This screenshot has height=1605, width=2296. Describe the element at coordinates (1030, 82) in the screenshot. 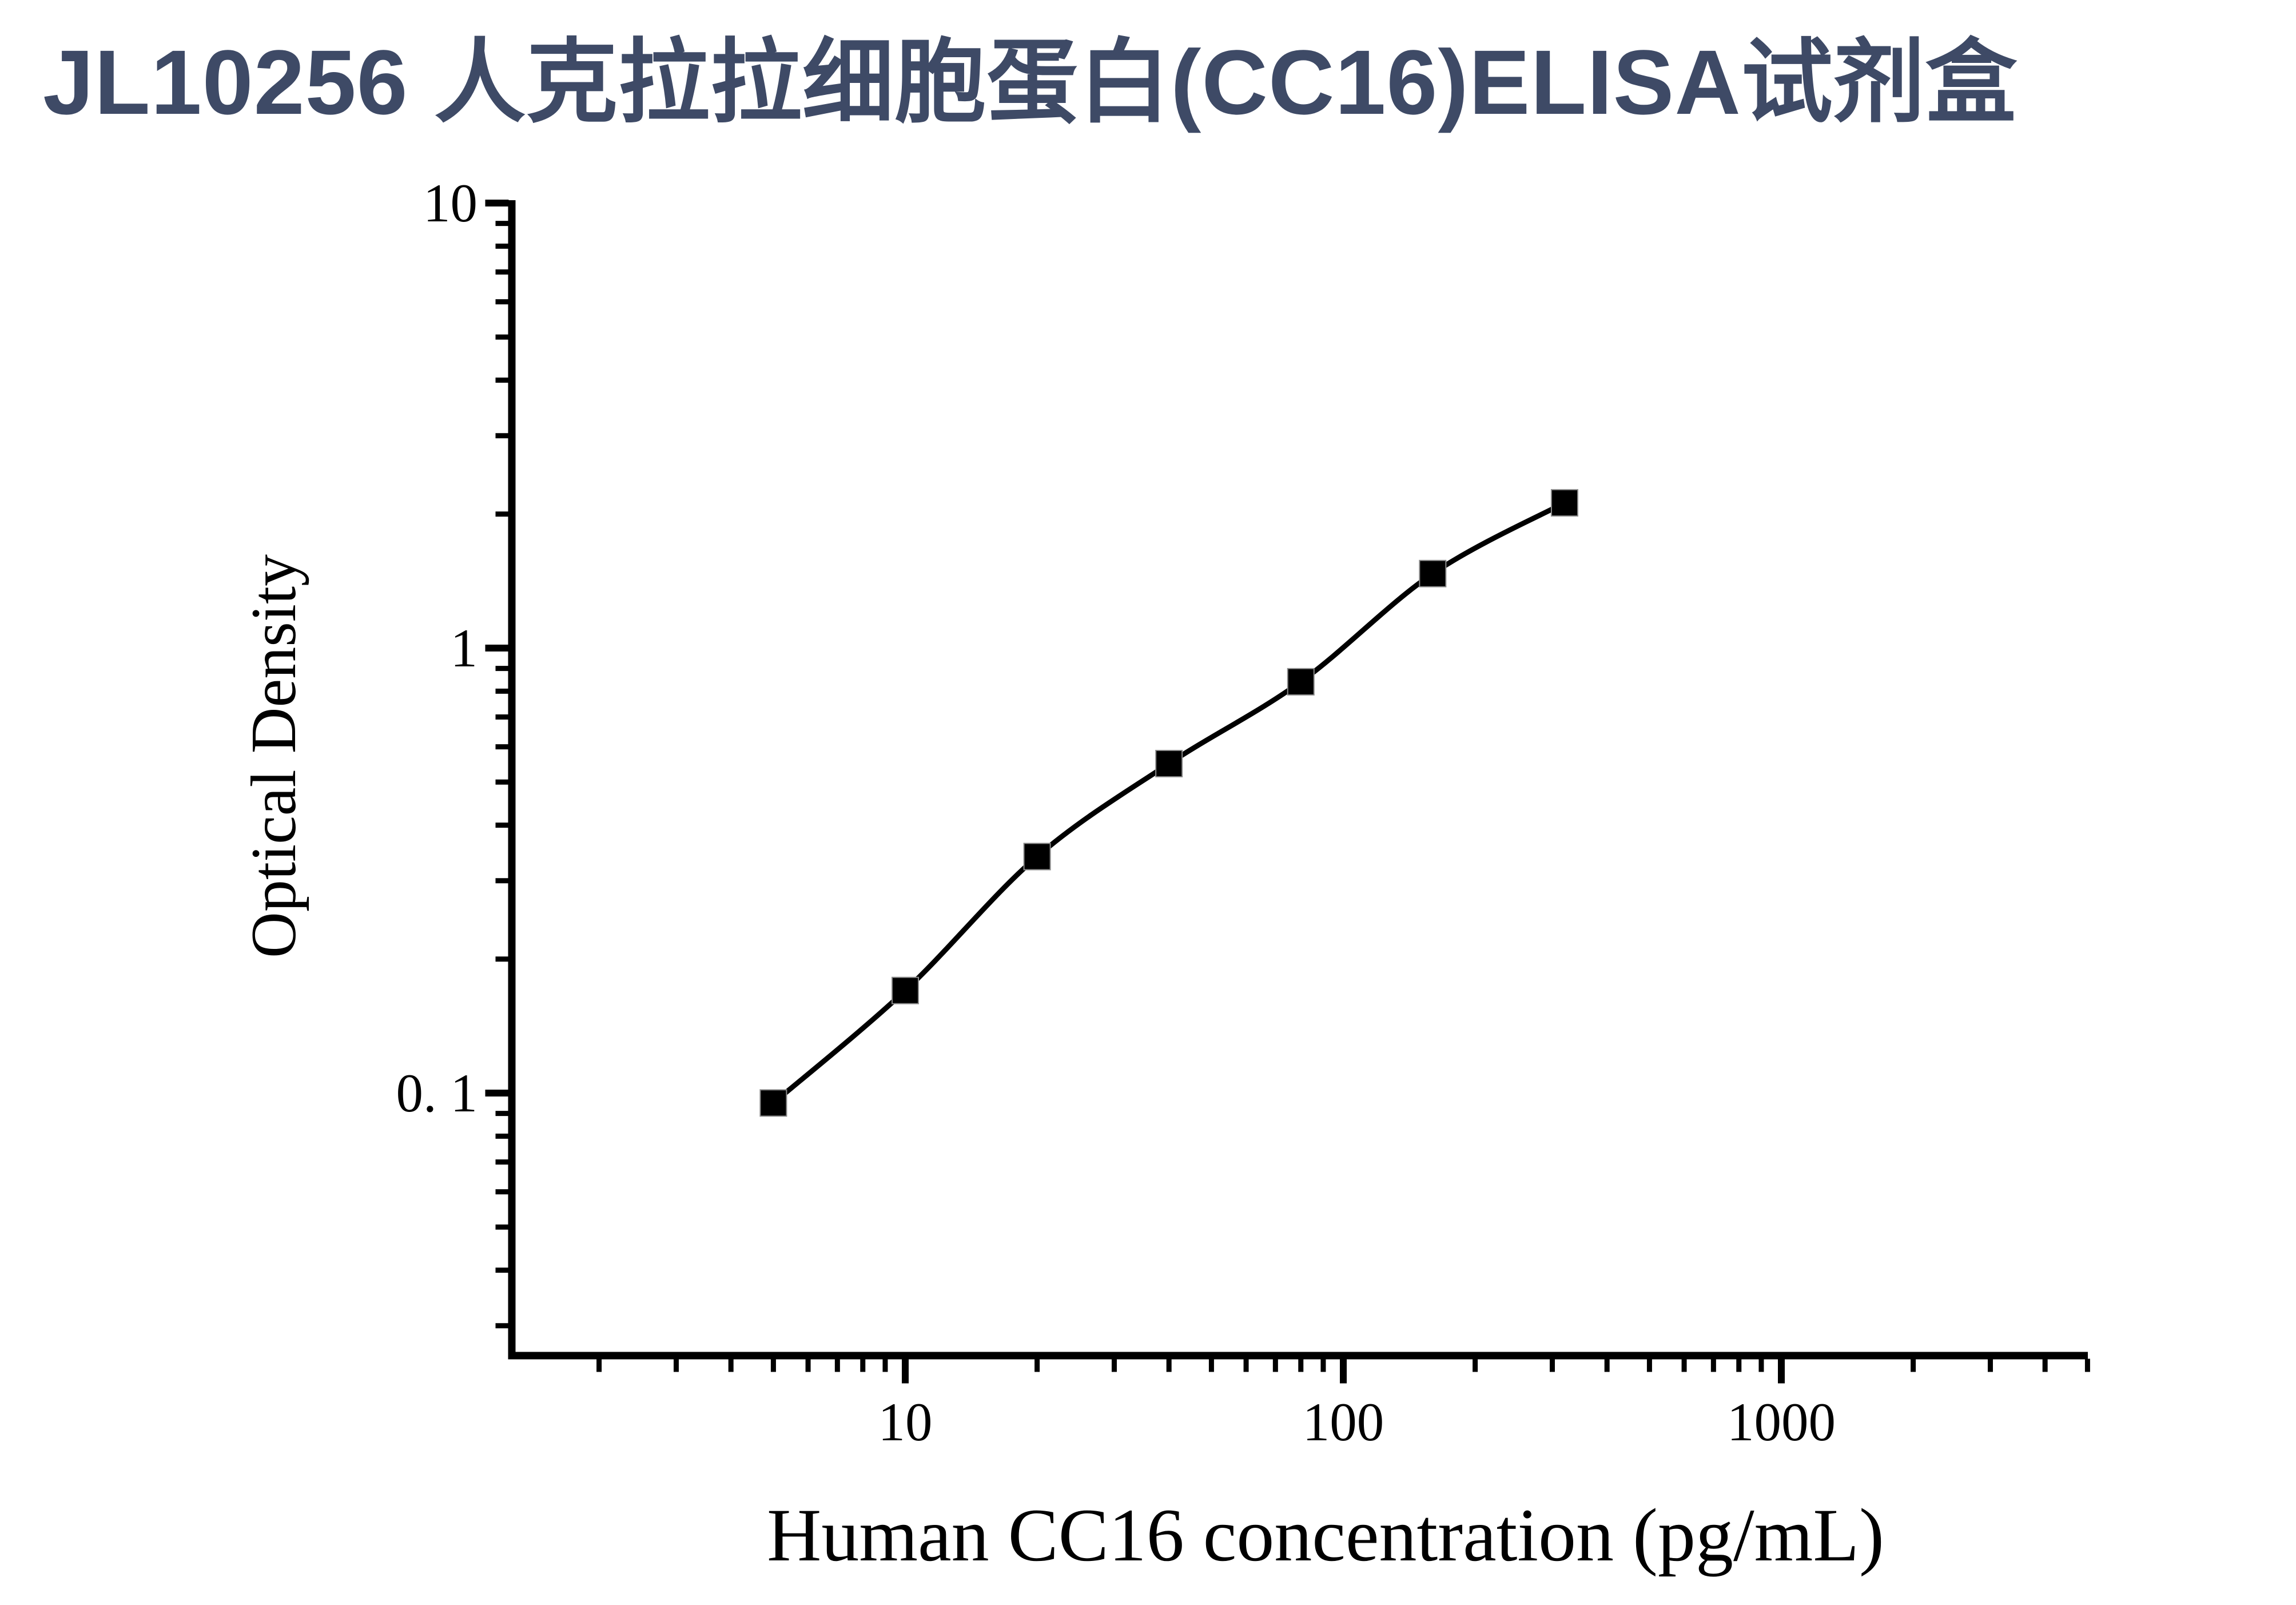

I see `page-title: JL10256 人克拉拉细胞蛋白(CC16)ELISA试剂盒` at that location.